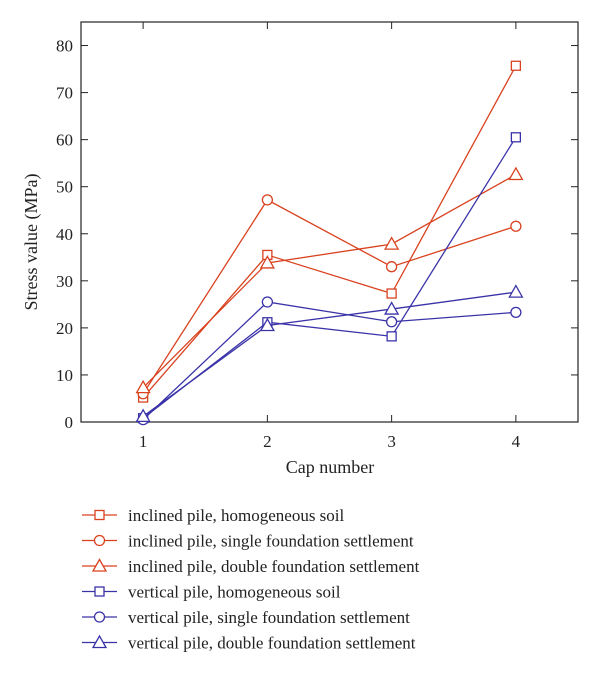 The width and height of the screenshot is (600, 677). Describe the element at coordinates (64, 375) in the screenshot. I see `y-tick-label: 10` at that location.